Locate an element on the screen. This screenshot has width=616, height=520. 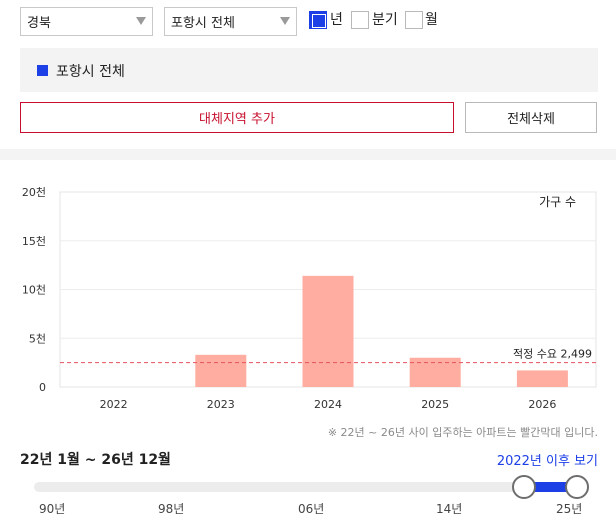
slider-tick-label: 06년 is located at coordinates (311, 509).